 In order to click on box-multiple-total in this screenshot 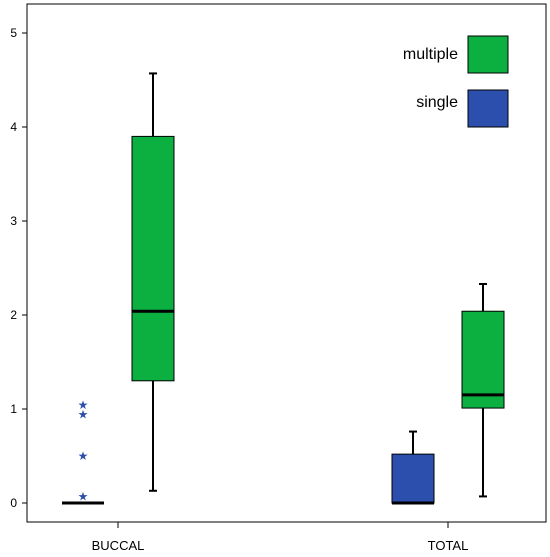, I will do `click(483, 390)`.